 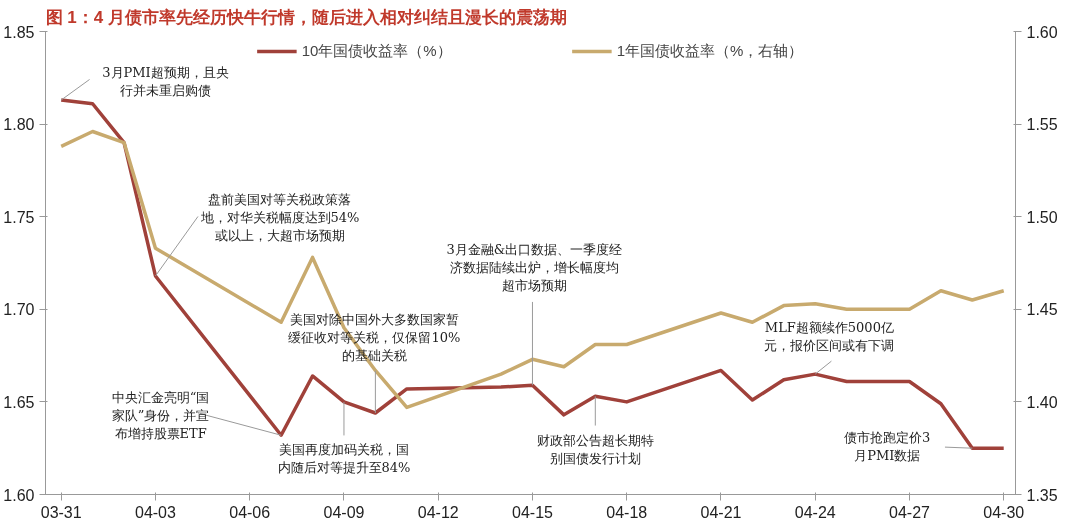 What do you see at coordinates (306, 17) in the screenshot?
I see `chart-title: 图 1：4 月债市率先经历快牛行情，随后进入相对纠结且漫长的震荡期` at bounding box center [306, 17].